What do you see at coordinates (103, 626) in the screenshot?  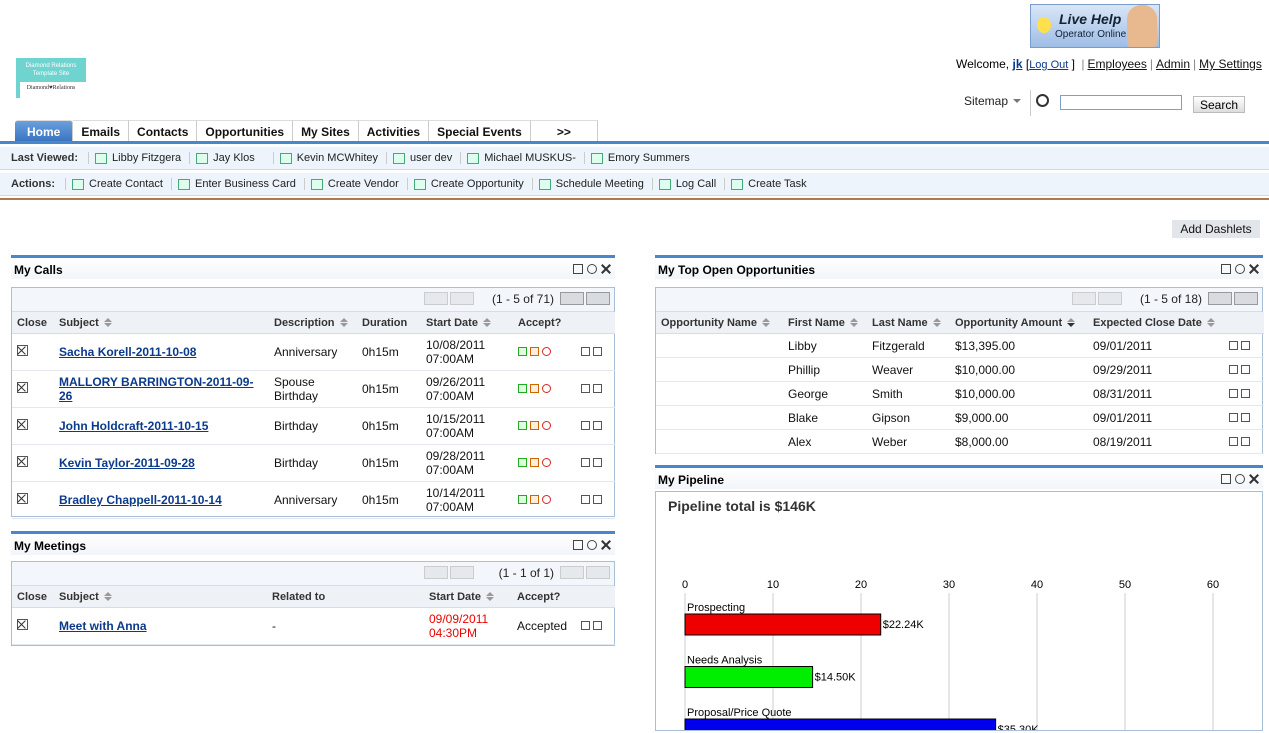 I see `meeting-subject: Meet with Anna` at bounding box center [103, 626].